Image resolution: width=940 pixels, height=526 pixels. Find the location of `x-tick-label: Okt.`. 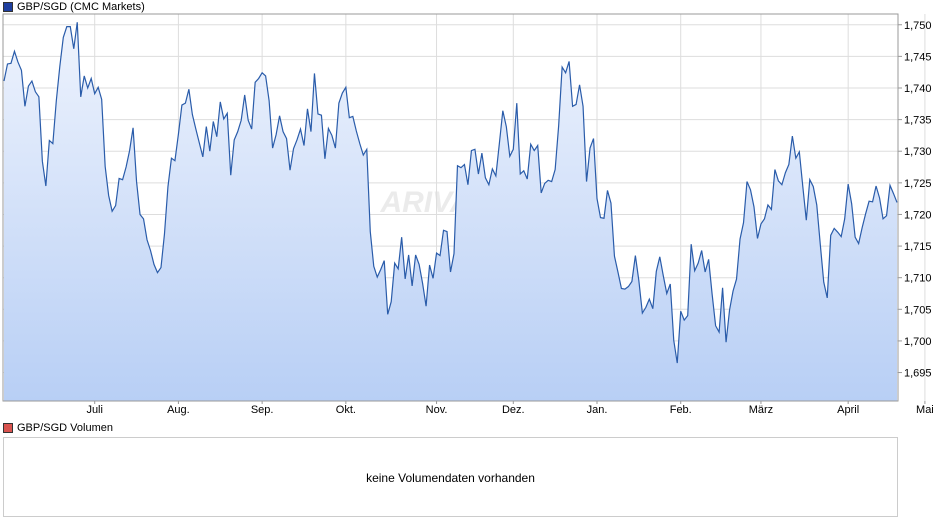

x-tick-label: Okt. is located at coordinates (346, 410).